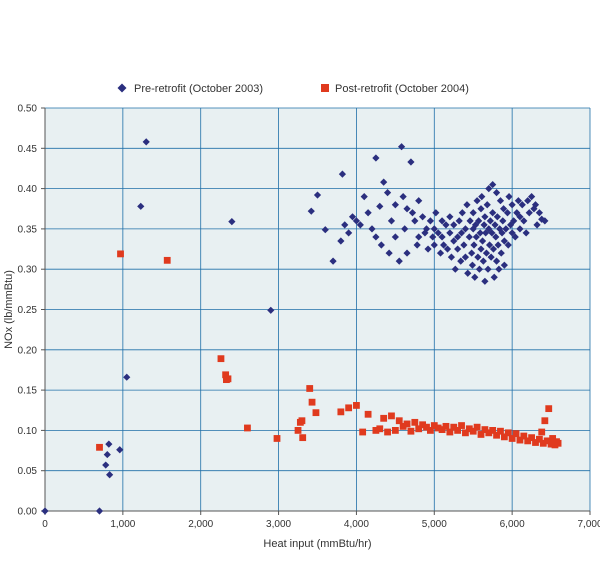 This screenshot has height=566, width=600. I want to click on y-tick-label: 0.45, so click(28, 149).